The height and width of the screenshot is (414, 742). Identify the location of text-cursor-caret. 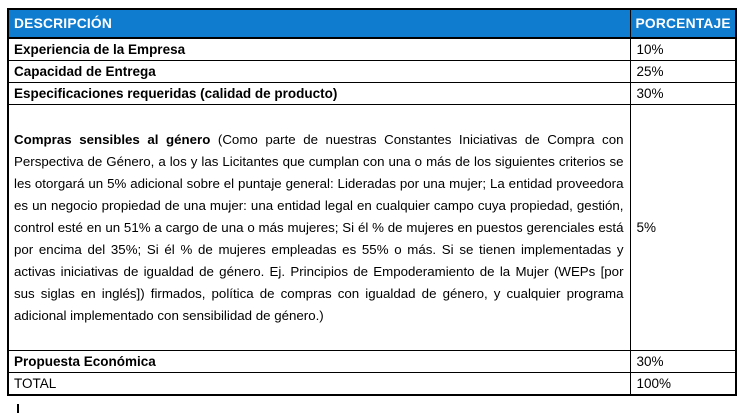
(18, 408).